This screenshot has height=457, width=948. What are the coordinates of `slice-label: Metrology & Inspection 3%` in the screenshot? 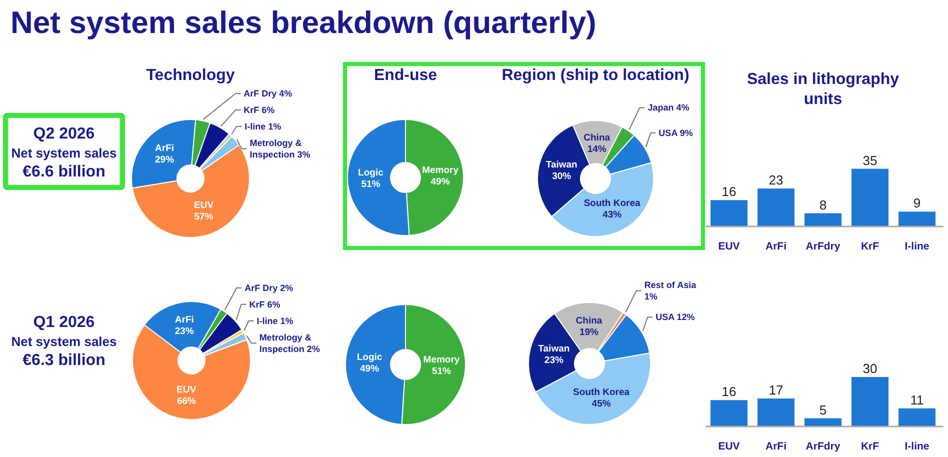 It's located at (280, 149).